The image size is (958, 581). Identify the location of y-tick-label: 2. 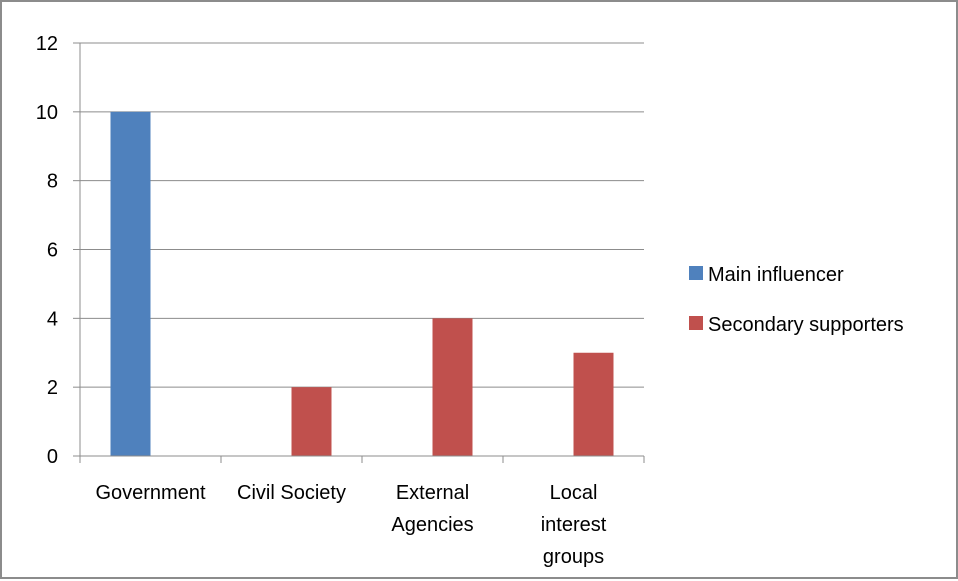
(52, 388).